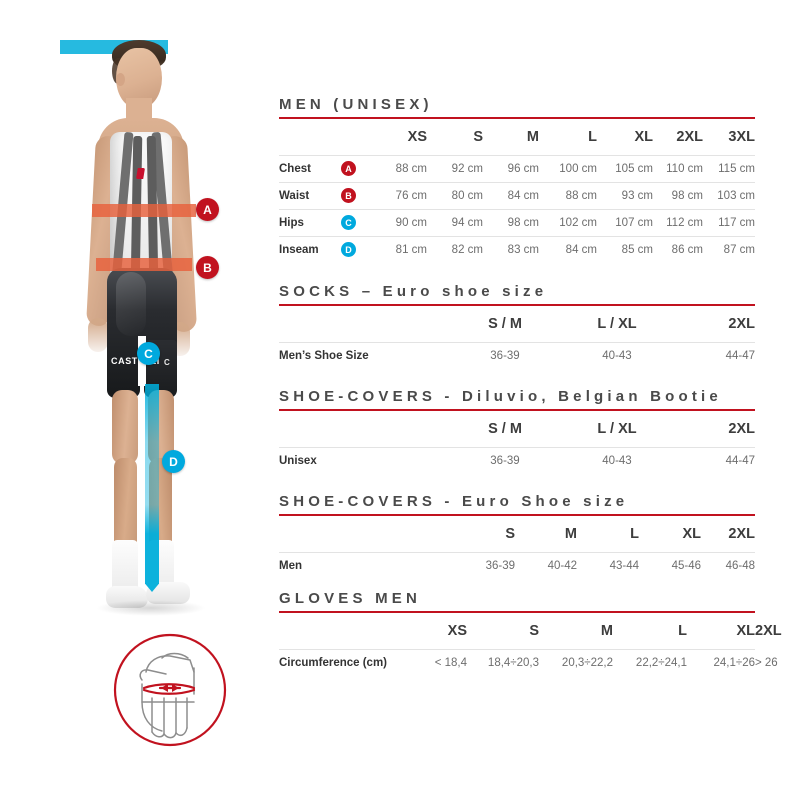  Describe the element at coordinates (678, 223) in the screenshot. I see `cell-value: 112 cm` at that location.